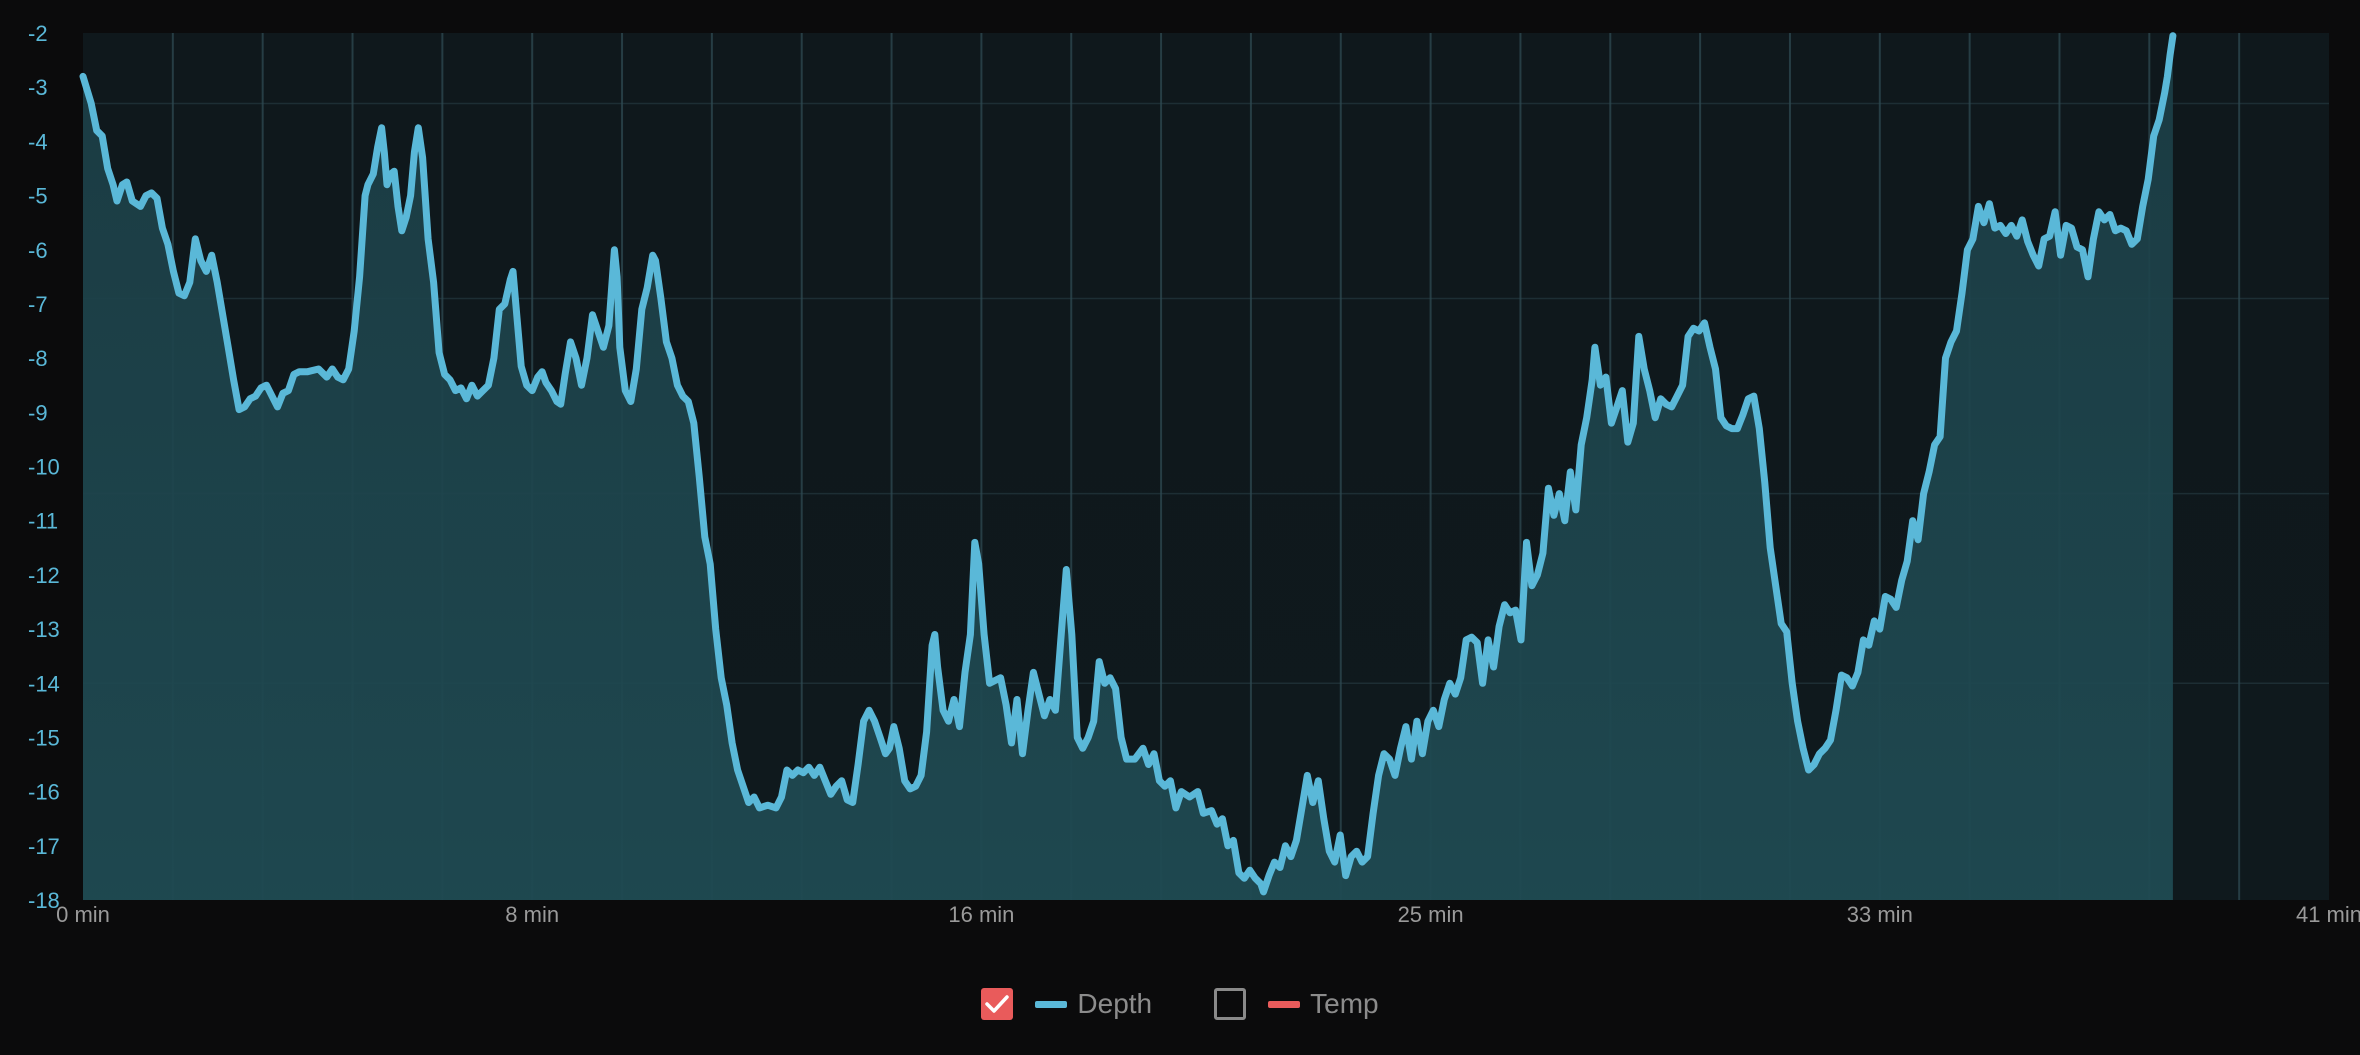 This screenshot has width=2360, height=1055. I want to click on y-tick-label: -4, so click(38, 141).